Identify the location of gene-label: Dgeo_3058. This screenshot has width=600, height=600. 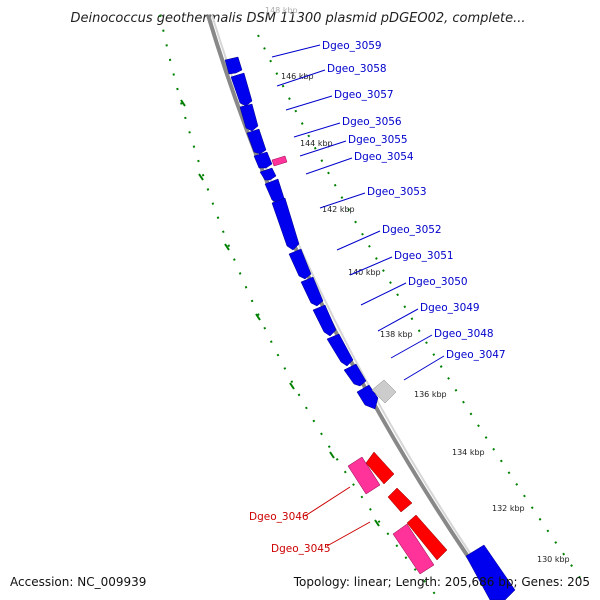
(357, 69).